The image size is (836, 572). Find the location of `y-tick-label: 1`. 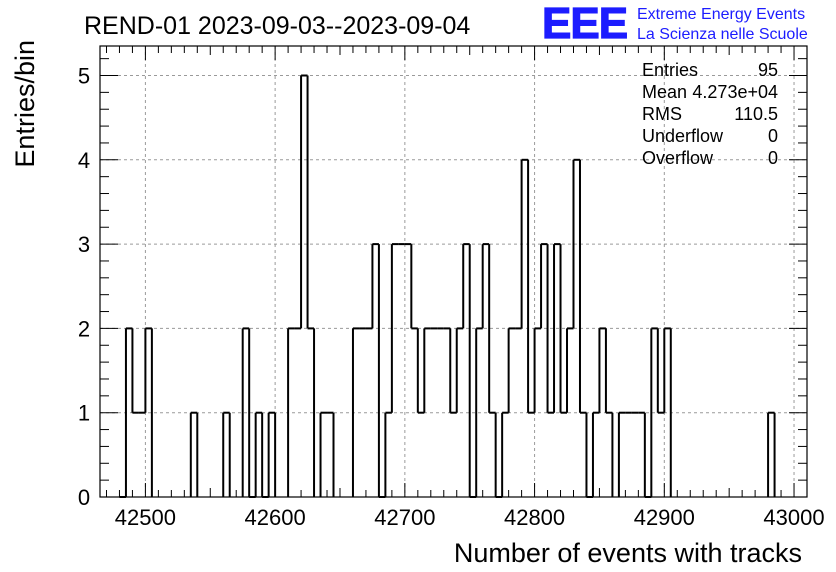

y-tick-label: 1 is located at coordinates (84, 413).